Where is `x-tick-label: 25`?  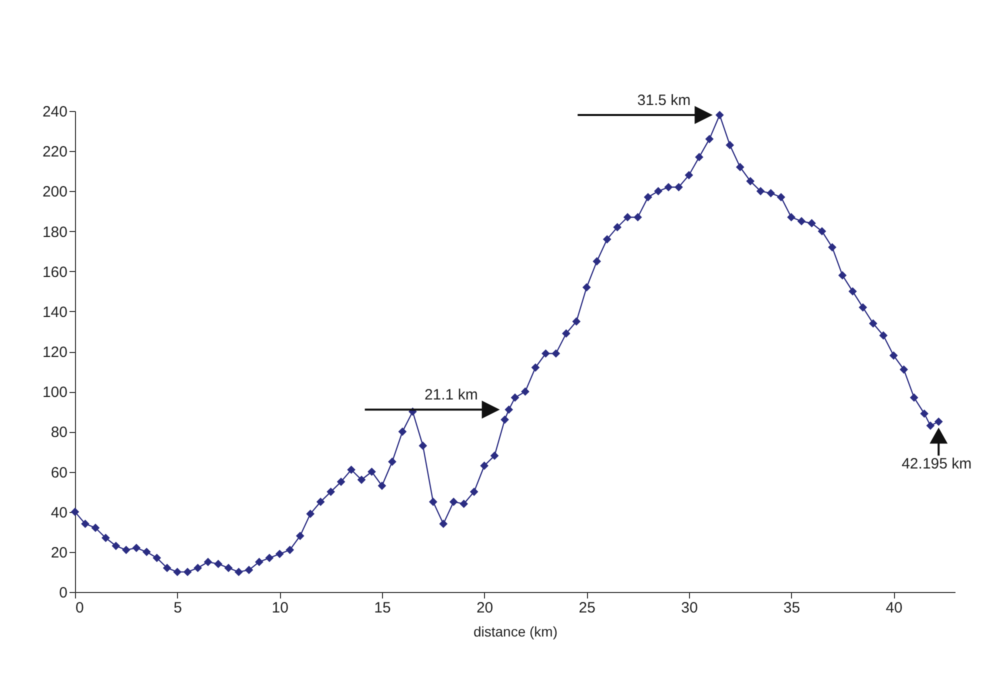 x-tick-label: 25 is located at coordinates (587, 608).